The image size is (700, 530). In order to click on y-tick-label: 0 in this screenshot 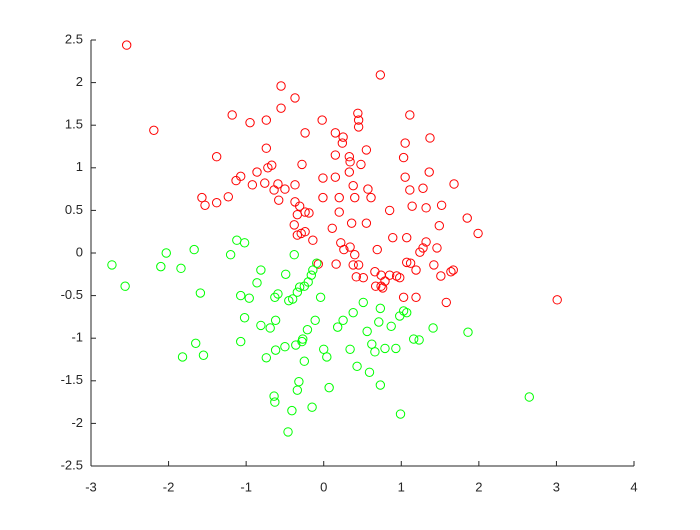, I will do `click(79, 251)`.